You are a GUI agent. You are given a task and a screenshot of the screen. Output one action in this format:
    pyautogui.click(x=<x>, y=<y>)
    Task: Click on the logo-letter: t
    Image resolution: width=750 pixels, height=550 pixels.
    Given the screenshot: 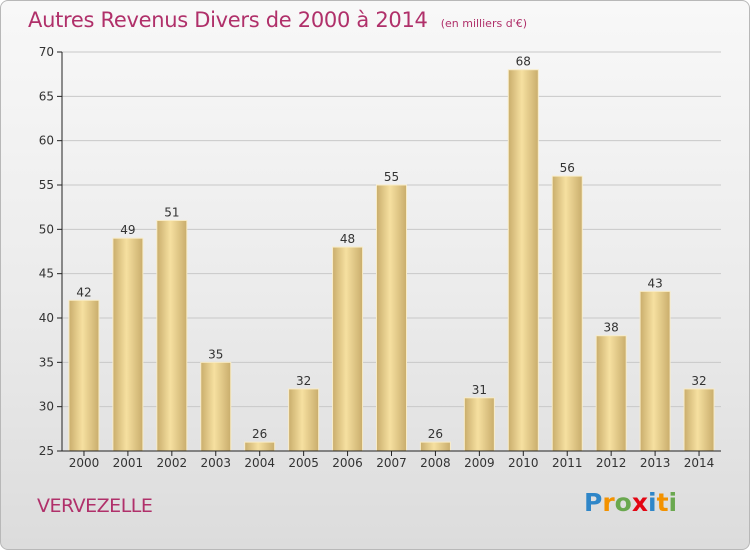 What is the action you would take?
    pyautogui.click(x=662, y=502)
    